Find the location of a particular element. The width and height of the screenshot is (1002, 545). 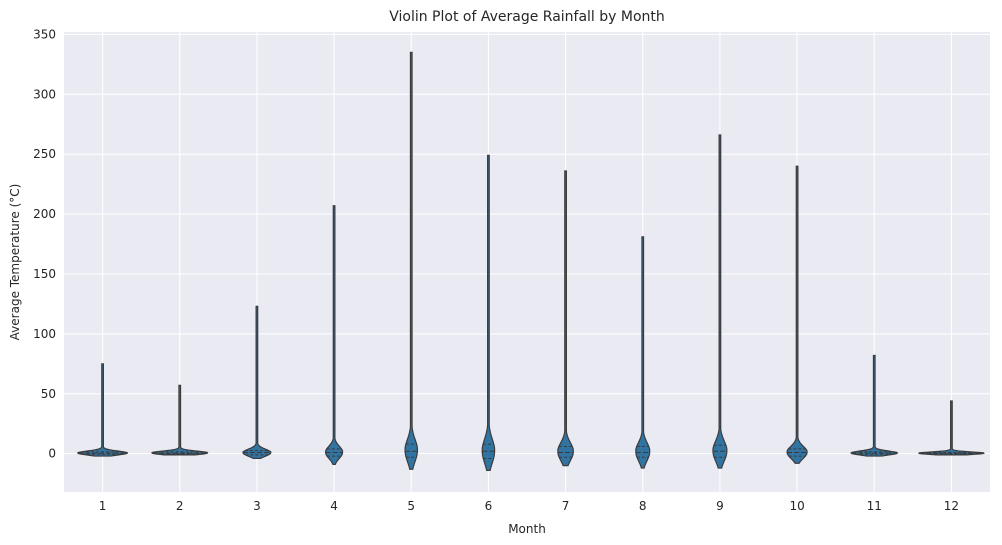

x-tick-label: 7 is located at coordinates (566, 506).